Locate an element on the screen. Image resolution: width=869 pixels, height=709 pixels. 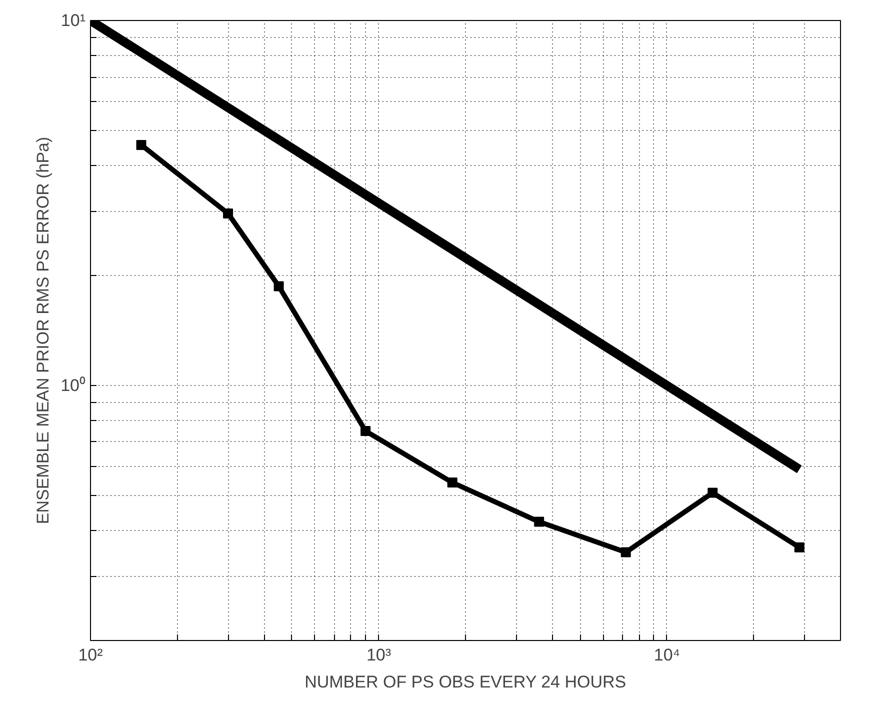
y-axis-title: ENSEMBLE MEAN PRIOR RMS PS ERROR (hPa) is located at coordinates (43, 330).